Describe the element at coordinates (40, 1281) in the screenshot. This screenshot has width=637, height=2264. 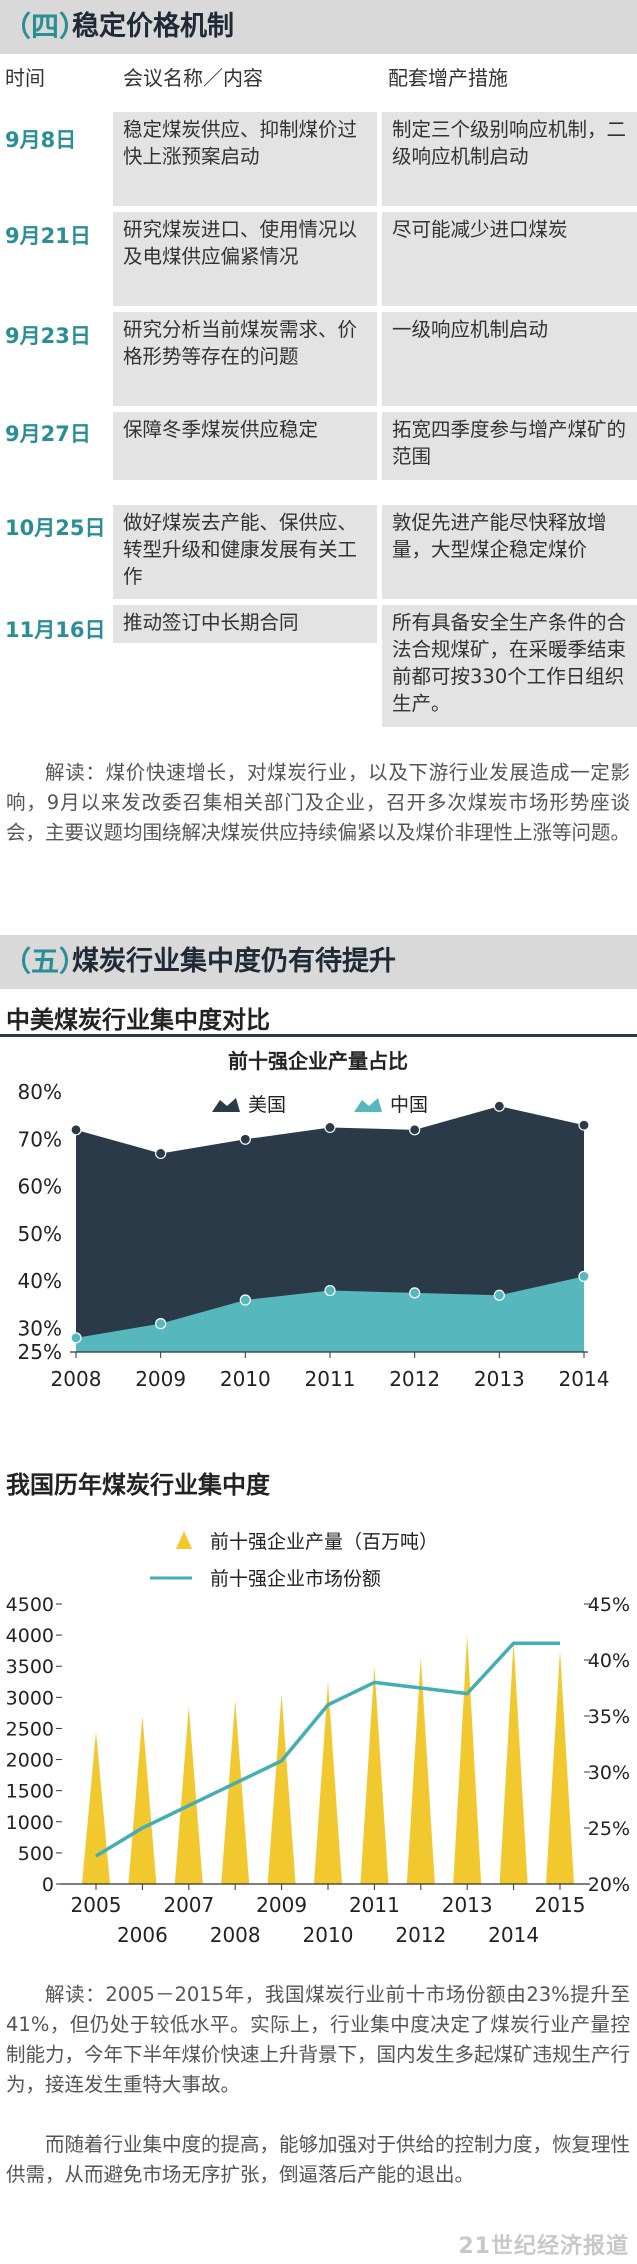
I see `y-tick-label: 40%` at that location.